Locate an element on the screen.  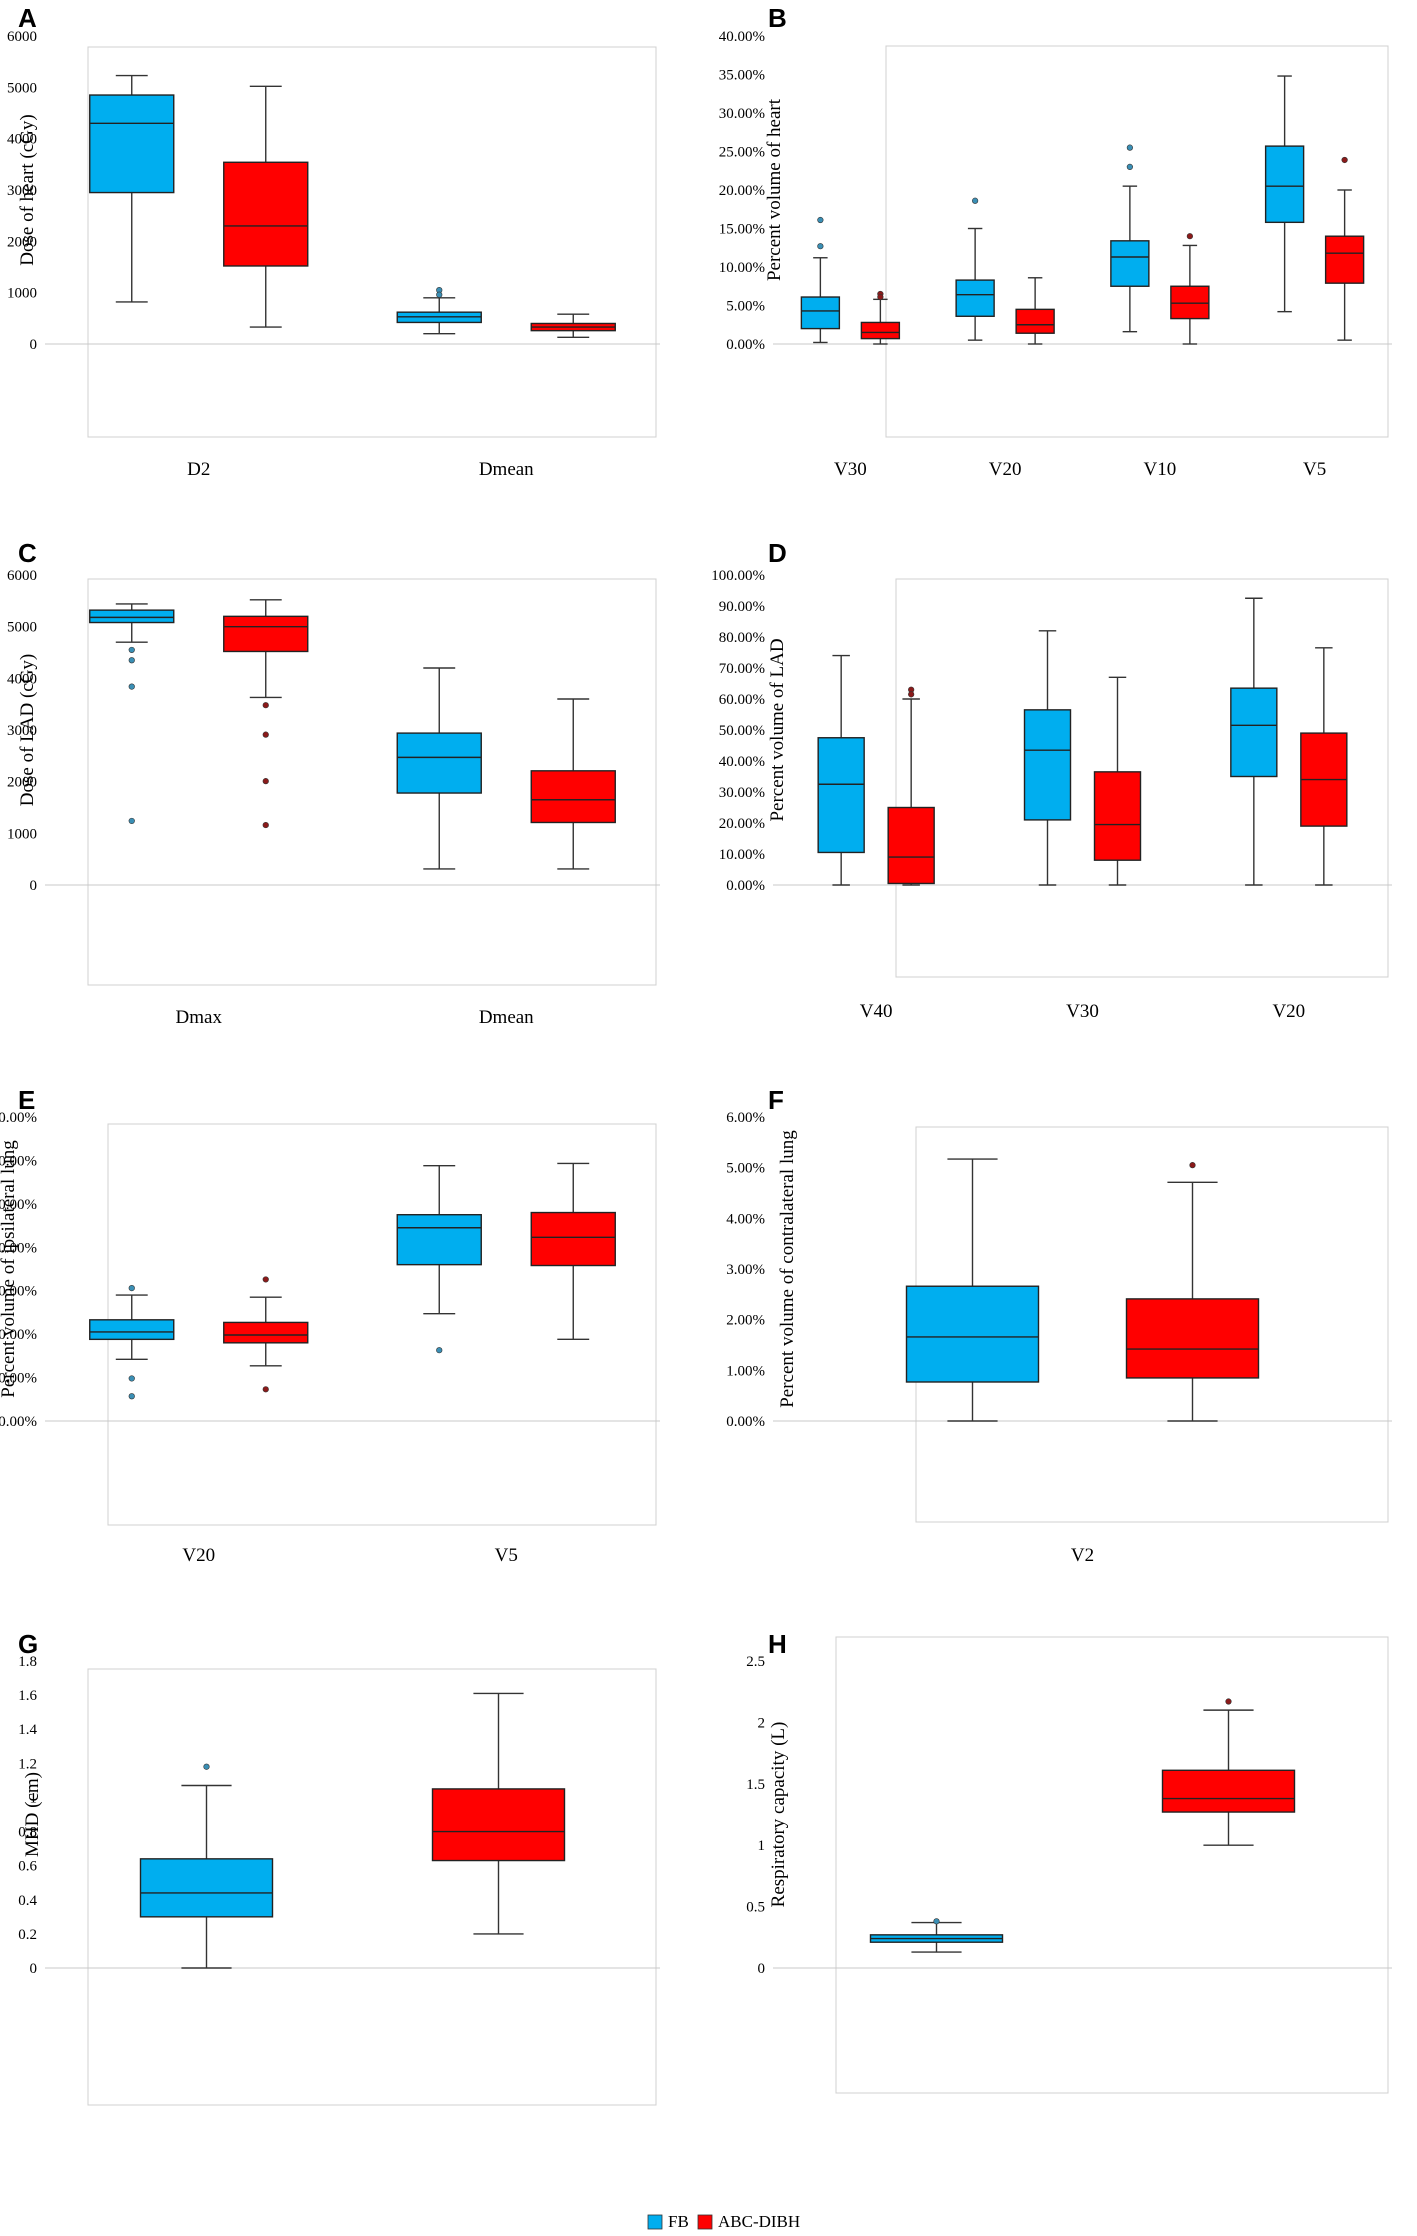
y-axis-label: Respiratory capacity (L) is located at coordinates (778, 1815).